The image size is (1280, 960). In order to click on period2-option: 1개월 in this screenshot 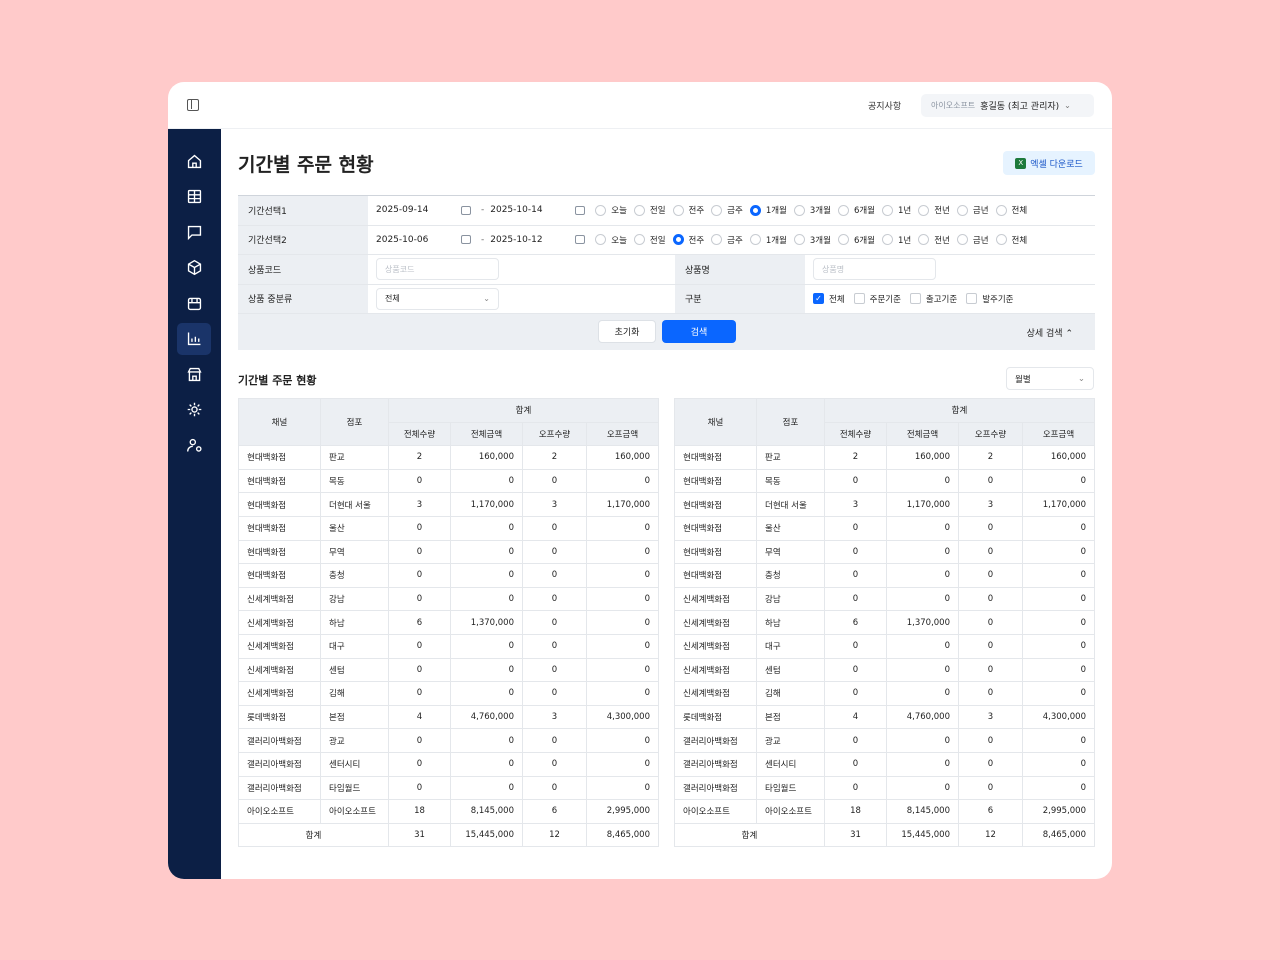, I will do `click(768, 240)`.